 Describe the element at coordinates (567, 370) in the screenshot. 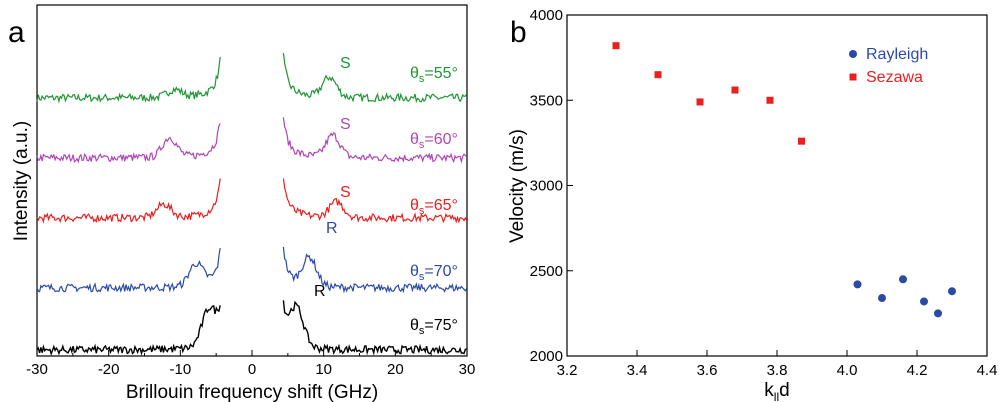

I see `panel-b-x-tick-label: 3.2` at that location.